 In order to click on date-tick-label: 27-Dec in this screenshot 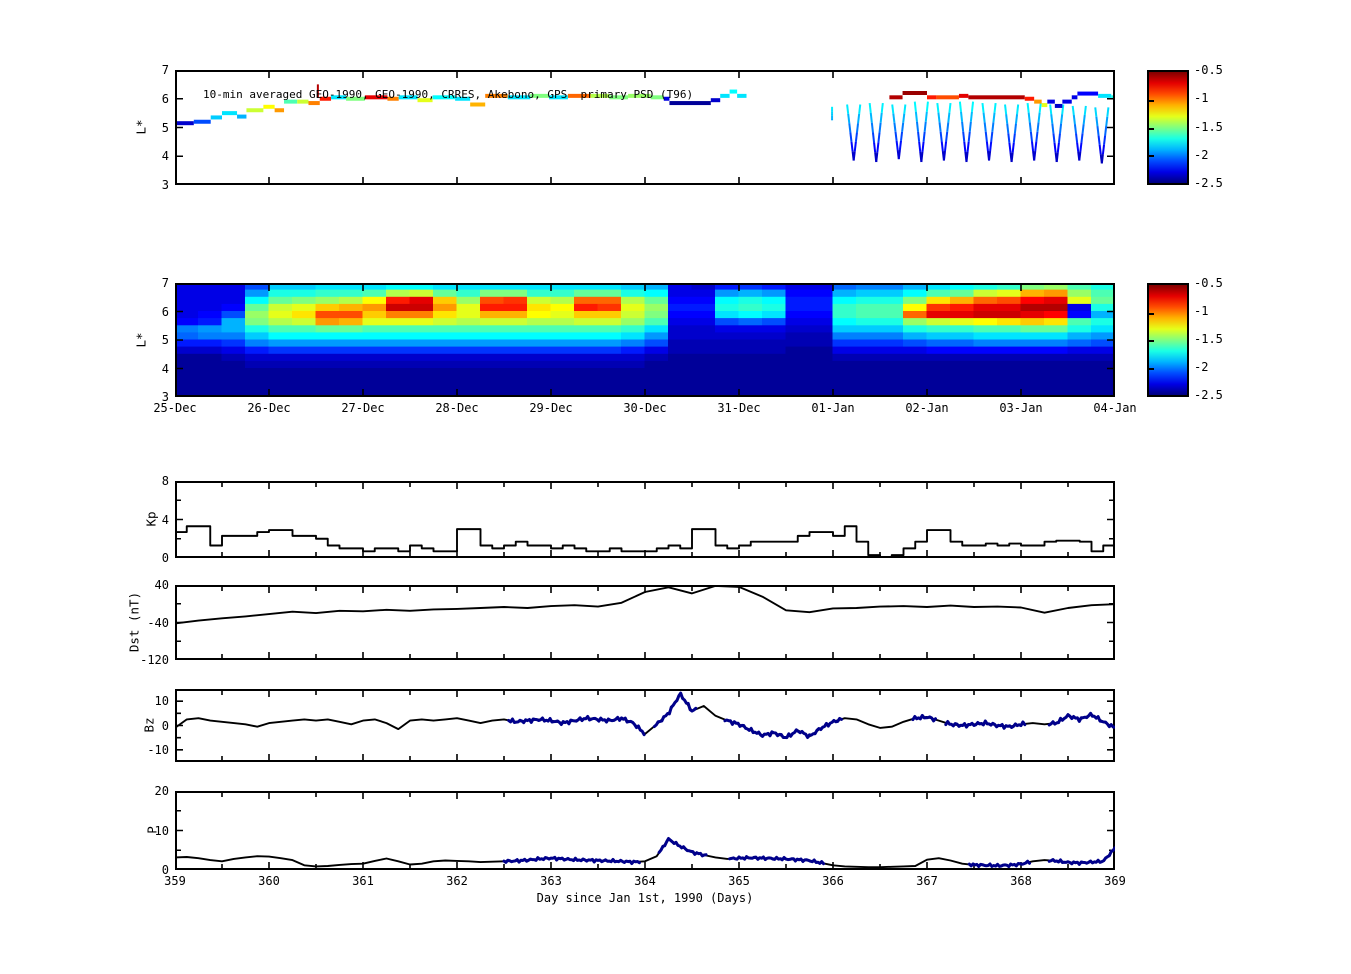, I will do `click(363, 408)`.